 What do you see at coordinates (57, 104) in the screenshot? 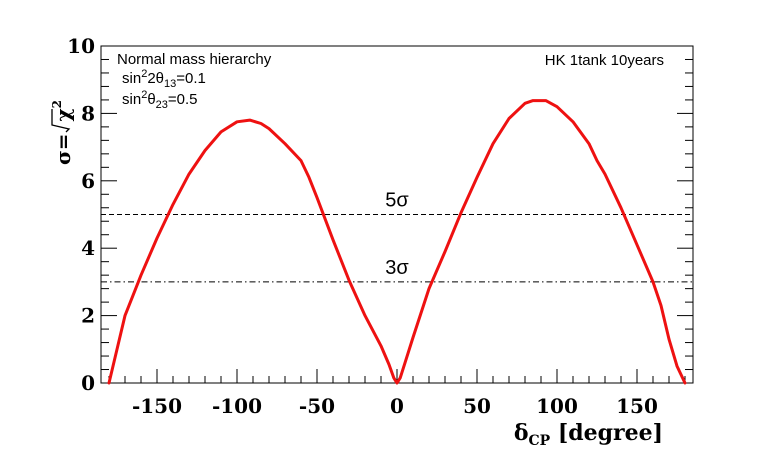
I see `y-axis-title-exp: 2` at bounding box center [57, 104].